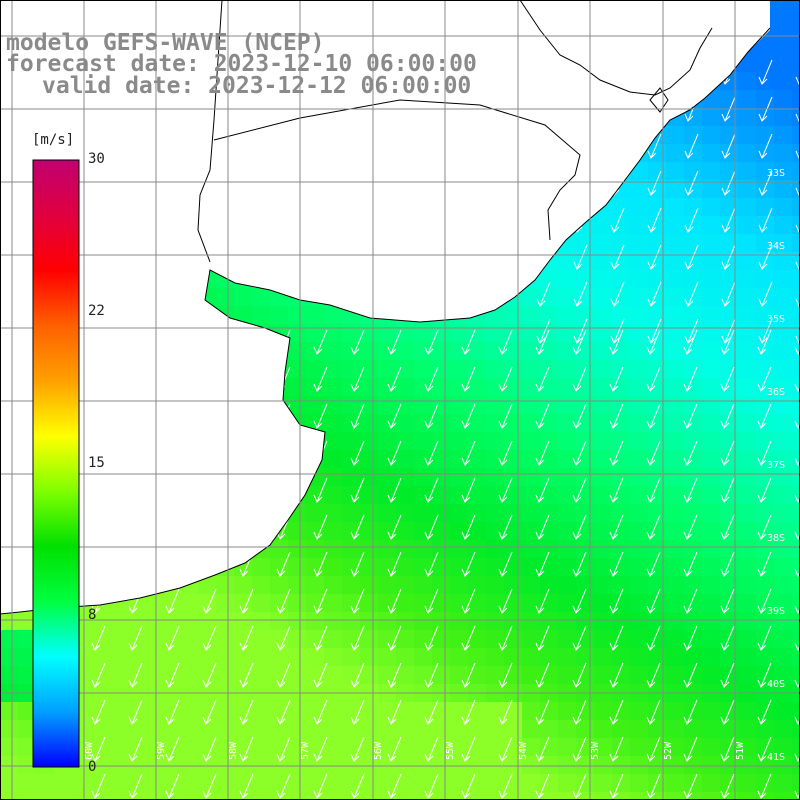  What do you see at coordinates (378, 750) in the screenshot?
I see `lon-label-56W: 56W` at bounding box center [378, 750].